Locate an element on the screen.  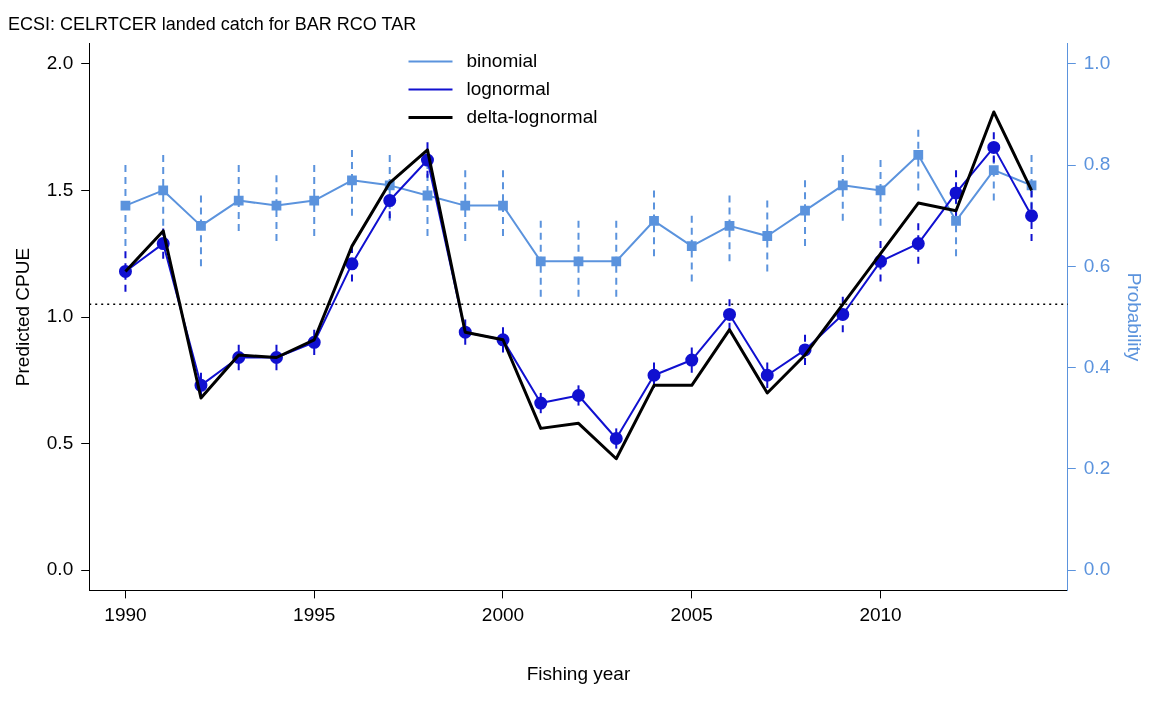
y-axis-title: Predicted CPUE is located at coordinates (22, 317).